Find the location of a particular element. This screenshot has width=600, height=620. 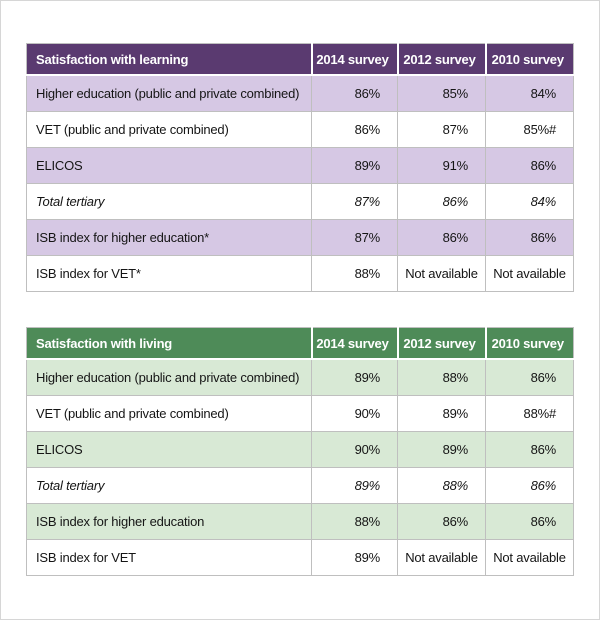

value-cell: 91% is located at coordinates (441, 165).